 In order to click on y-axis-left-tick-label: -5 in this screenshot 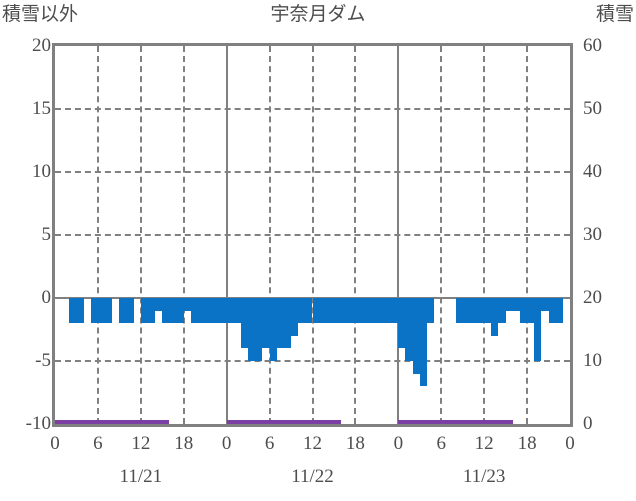, I will do `click(43, 360)`.